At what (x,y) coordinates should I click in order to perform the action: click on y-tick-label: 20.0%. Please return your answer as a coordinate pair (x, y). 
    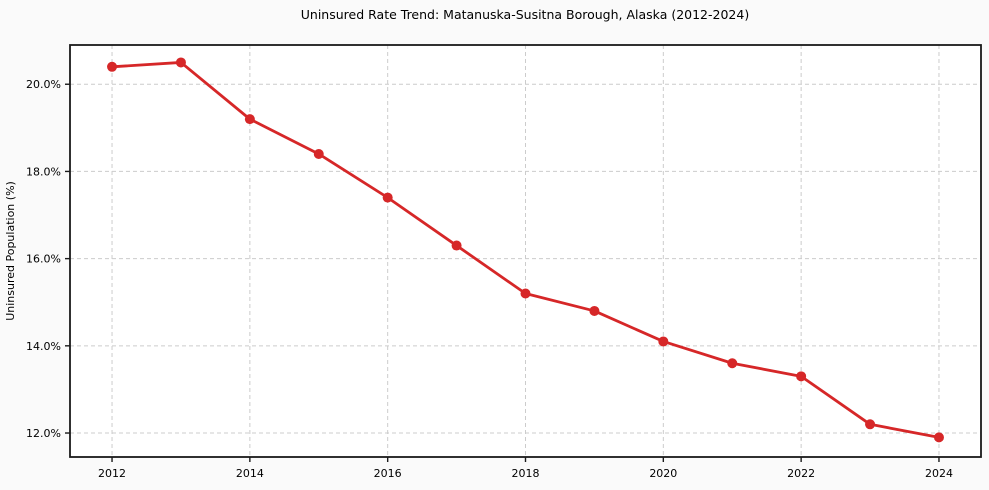
    Looking at the image, I should click on (43, 84).